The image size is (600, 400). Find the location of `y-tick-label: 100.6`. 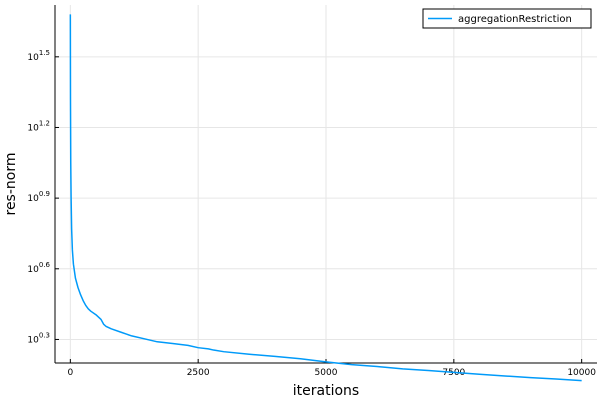

y-tick-label: 100.6 is located at coordinates (38, 268).